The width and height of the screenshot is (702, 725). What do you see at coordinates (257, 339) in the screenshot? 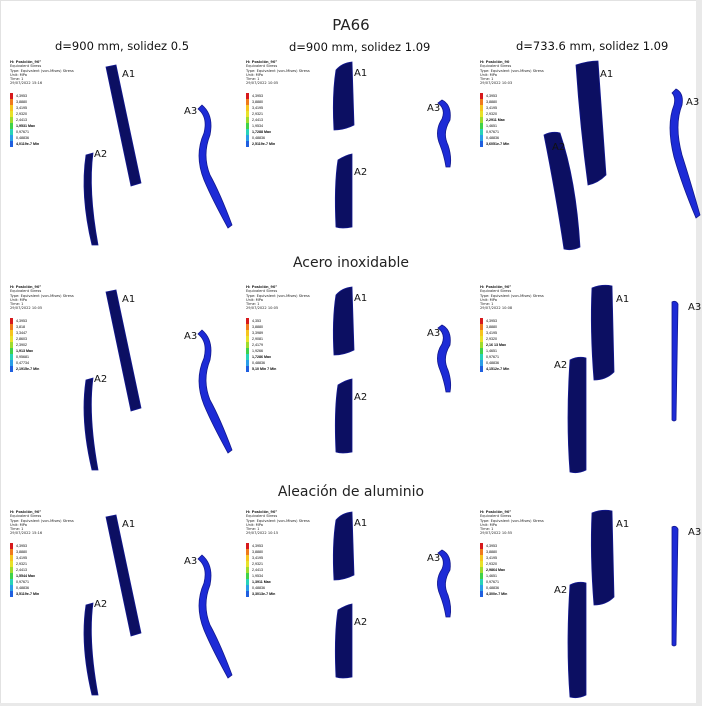
I see `scale-value: 2,9081` at bounding box center [257, 339].